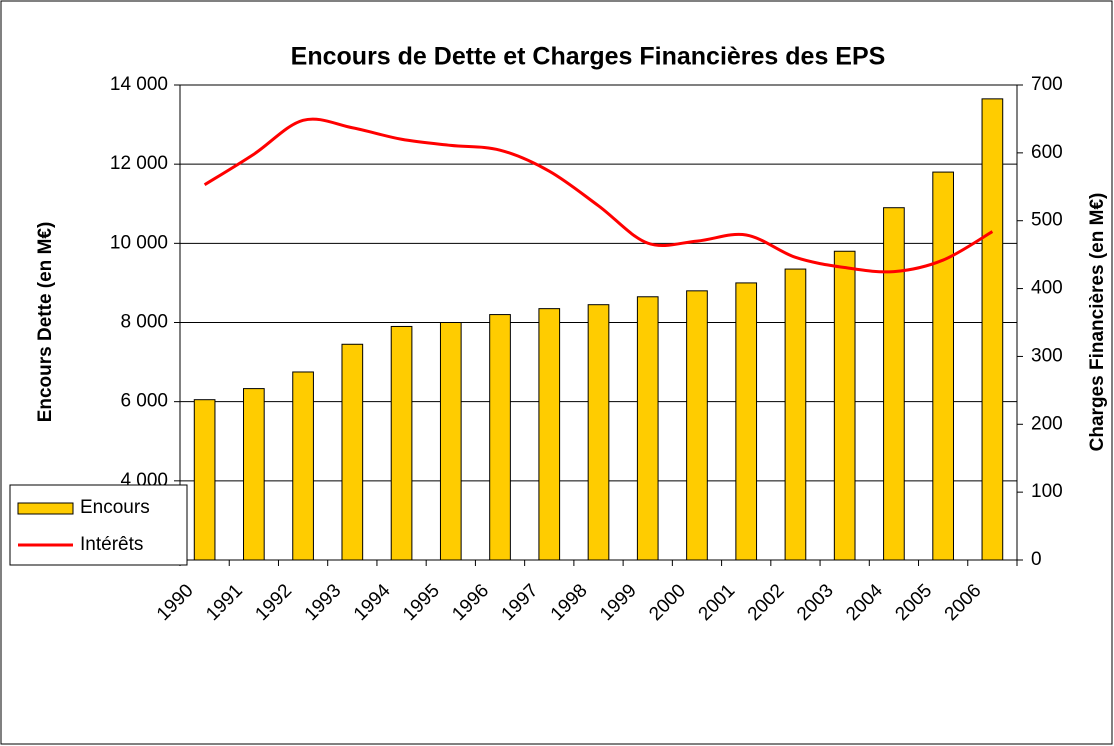 This screenshot has width=1114, height=746. Describe the element at coordinates (144, 401) in the screenshot. I see `y-tick-label: 6 000` at that location.